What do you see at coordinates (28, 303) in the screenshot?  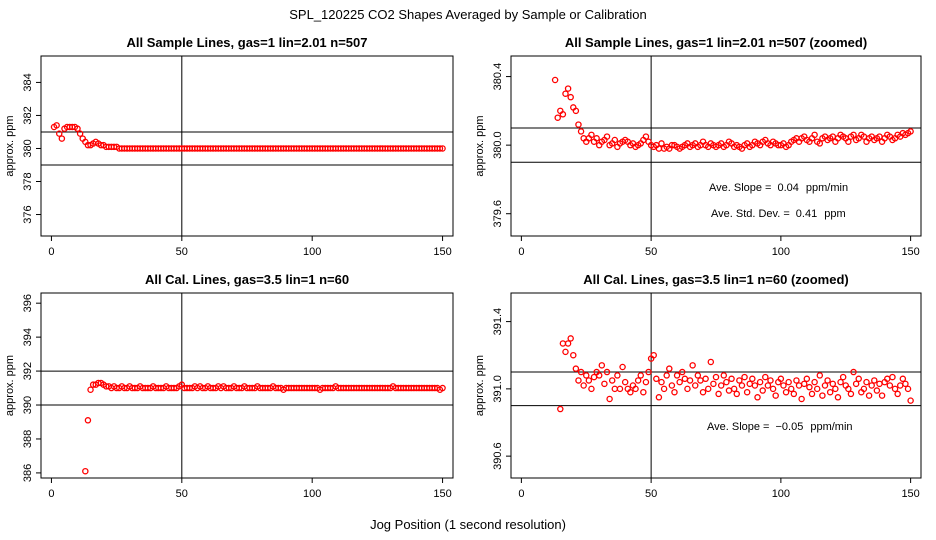 I see `y-tick-label: 396` at bounding box center [28, 303].